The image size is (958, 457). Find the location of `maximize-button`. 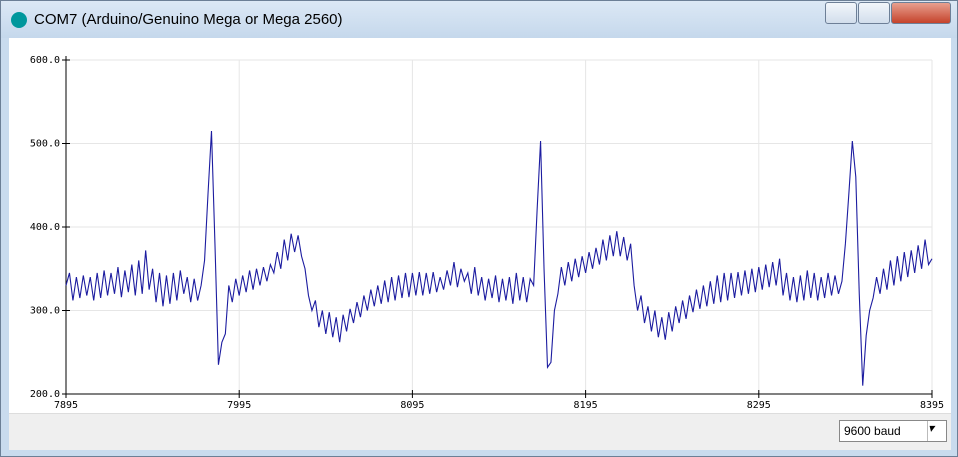

maximize-button is located at coordinates (874, 13).